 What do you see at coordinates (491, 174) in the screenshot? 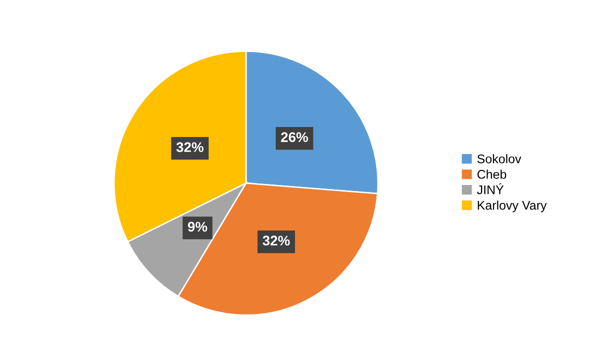
I see `legend-label: Cheb` at bounding box center [491, 174].